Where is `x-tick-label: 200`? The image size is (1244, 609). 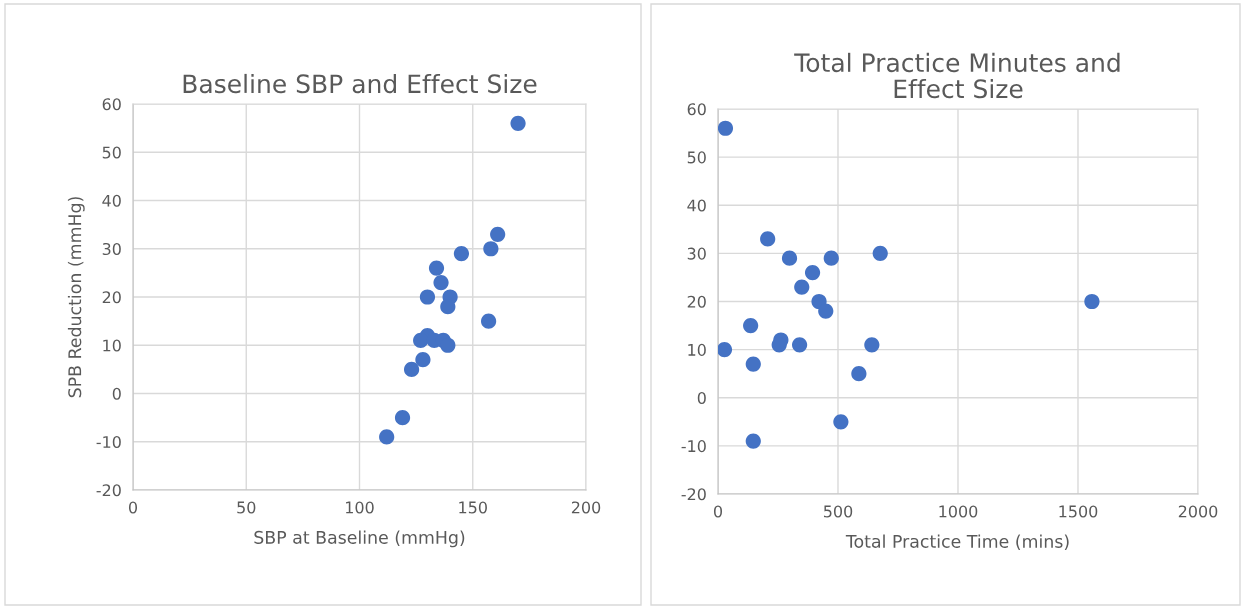
x-tick-label: 200 is located at coordinates (586, 507).